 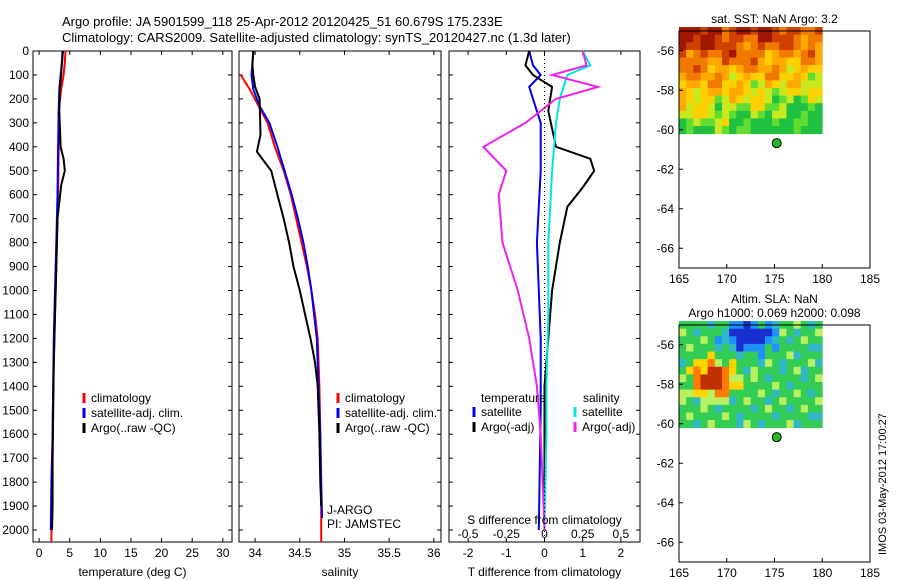 What do you see at coordinates (133, 428) in the screenshot?
I see `temperature-legend-label: Argo(..raw -QC)` at bounding box center [133, 428].